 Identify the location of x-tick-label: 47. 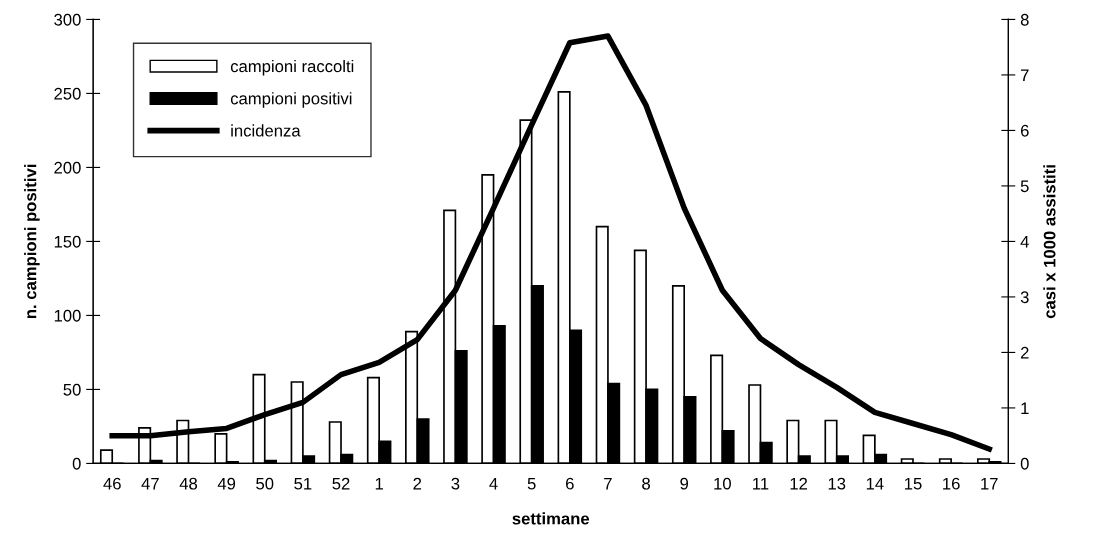
(150, 483).